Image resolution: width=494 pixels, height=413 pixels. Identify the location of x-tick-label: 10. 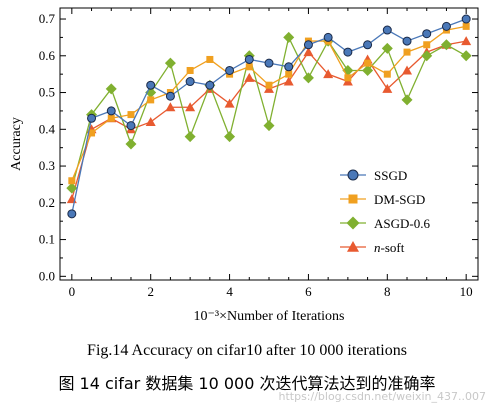
(466, 291).